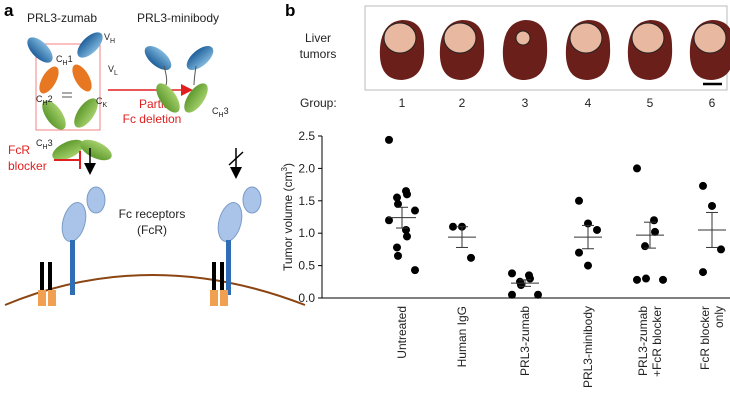 This screenshot has height=404, width=730. Describe the element at coordinates (318, 54) in the screenshot. I see `label: tumors` at that location.